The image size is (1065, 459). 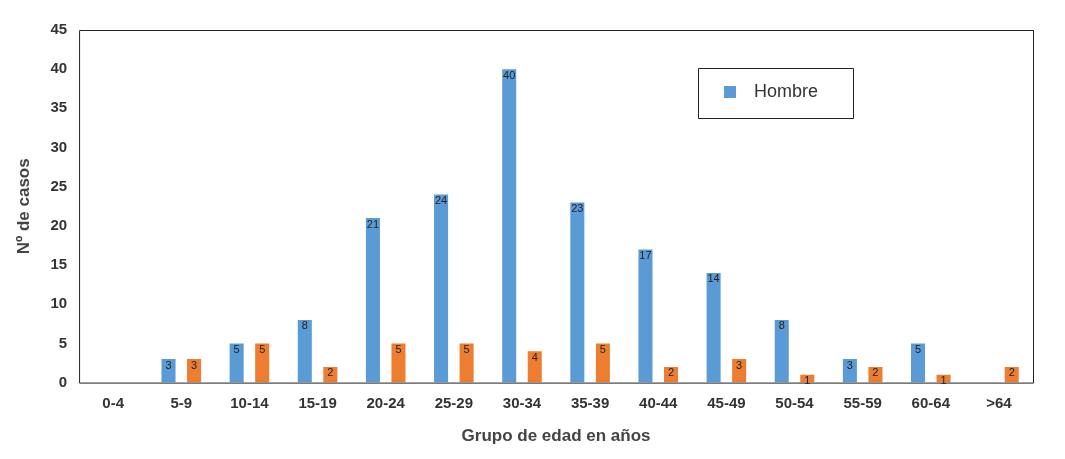 I want to click on x-tick-label: 15-19, so click(x=317, y=402).